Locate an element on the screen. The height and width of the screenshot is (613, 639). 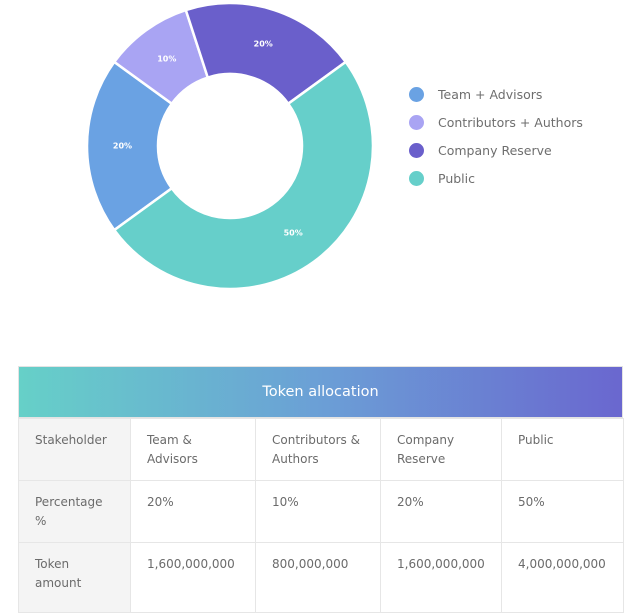
table-cell: 50% is located at coordinates (562, 511).